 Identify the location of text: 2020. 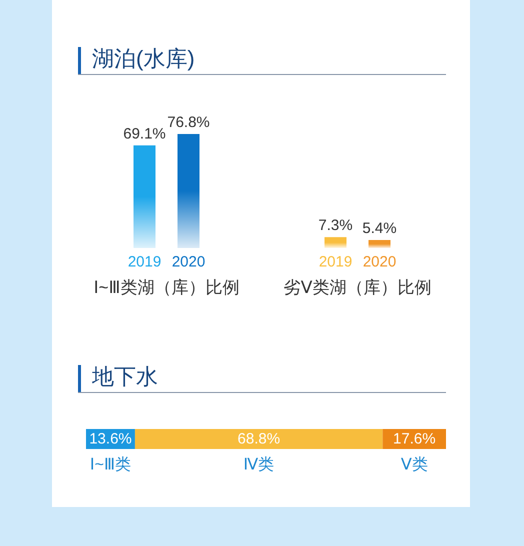
(379, 262).